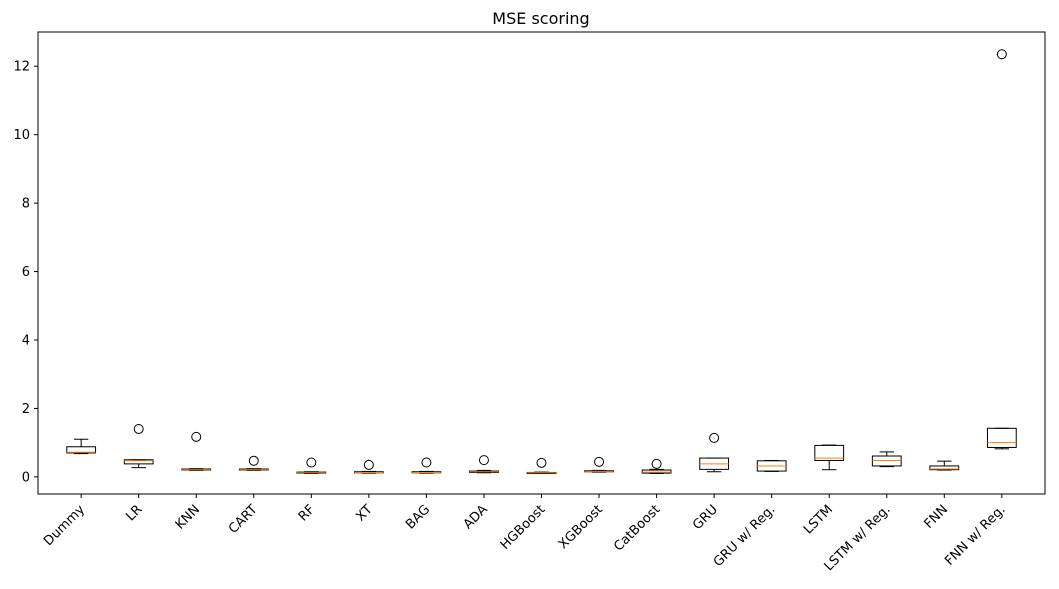 The height and width of the screenshot is (589, 1059). What do you see at coordinates (936, 517) in the screenshot?
I see `x-tick-label: FNN` at bounding box center [936, 517].